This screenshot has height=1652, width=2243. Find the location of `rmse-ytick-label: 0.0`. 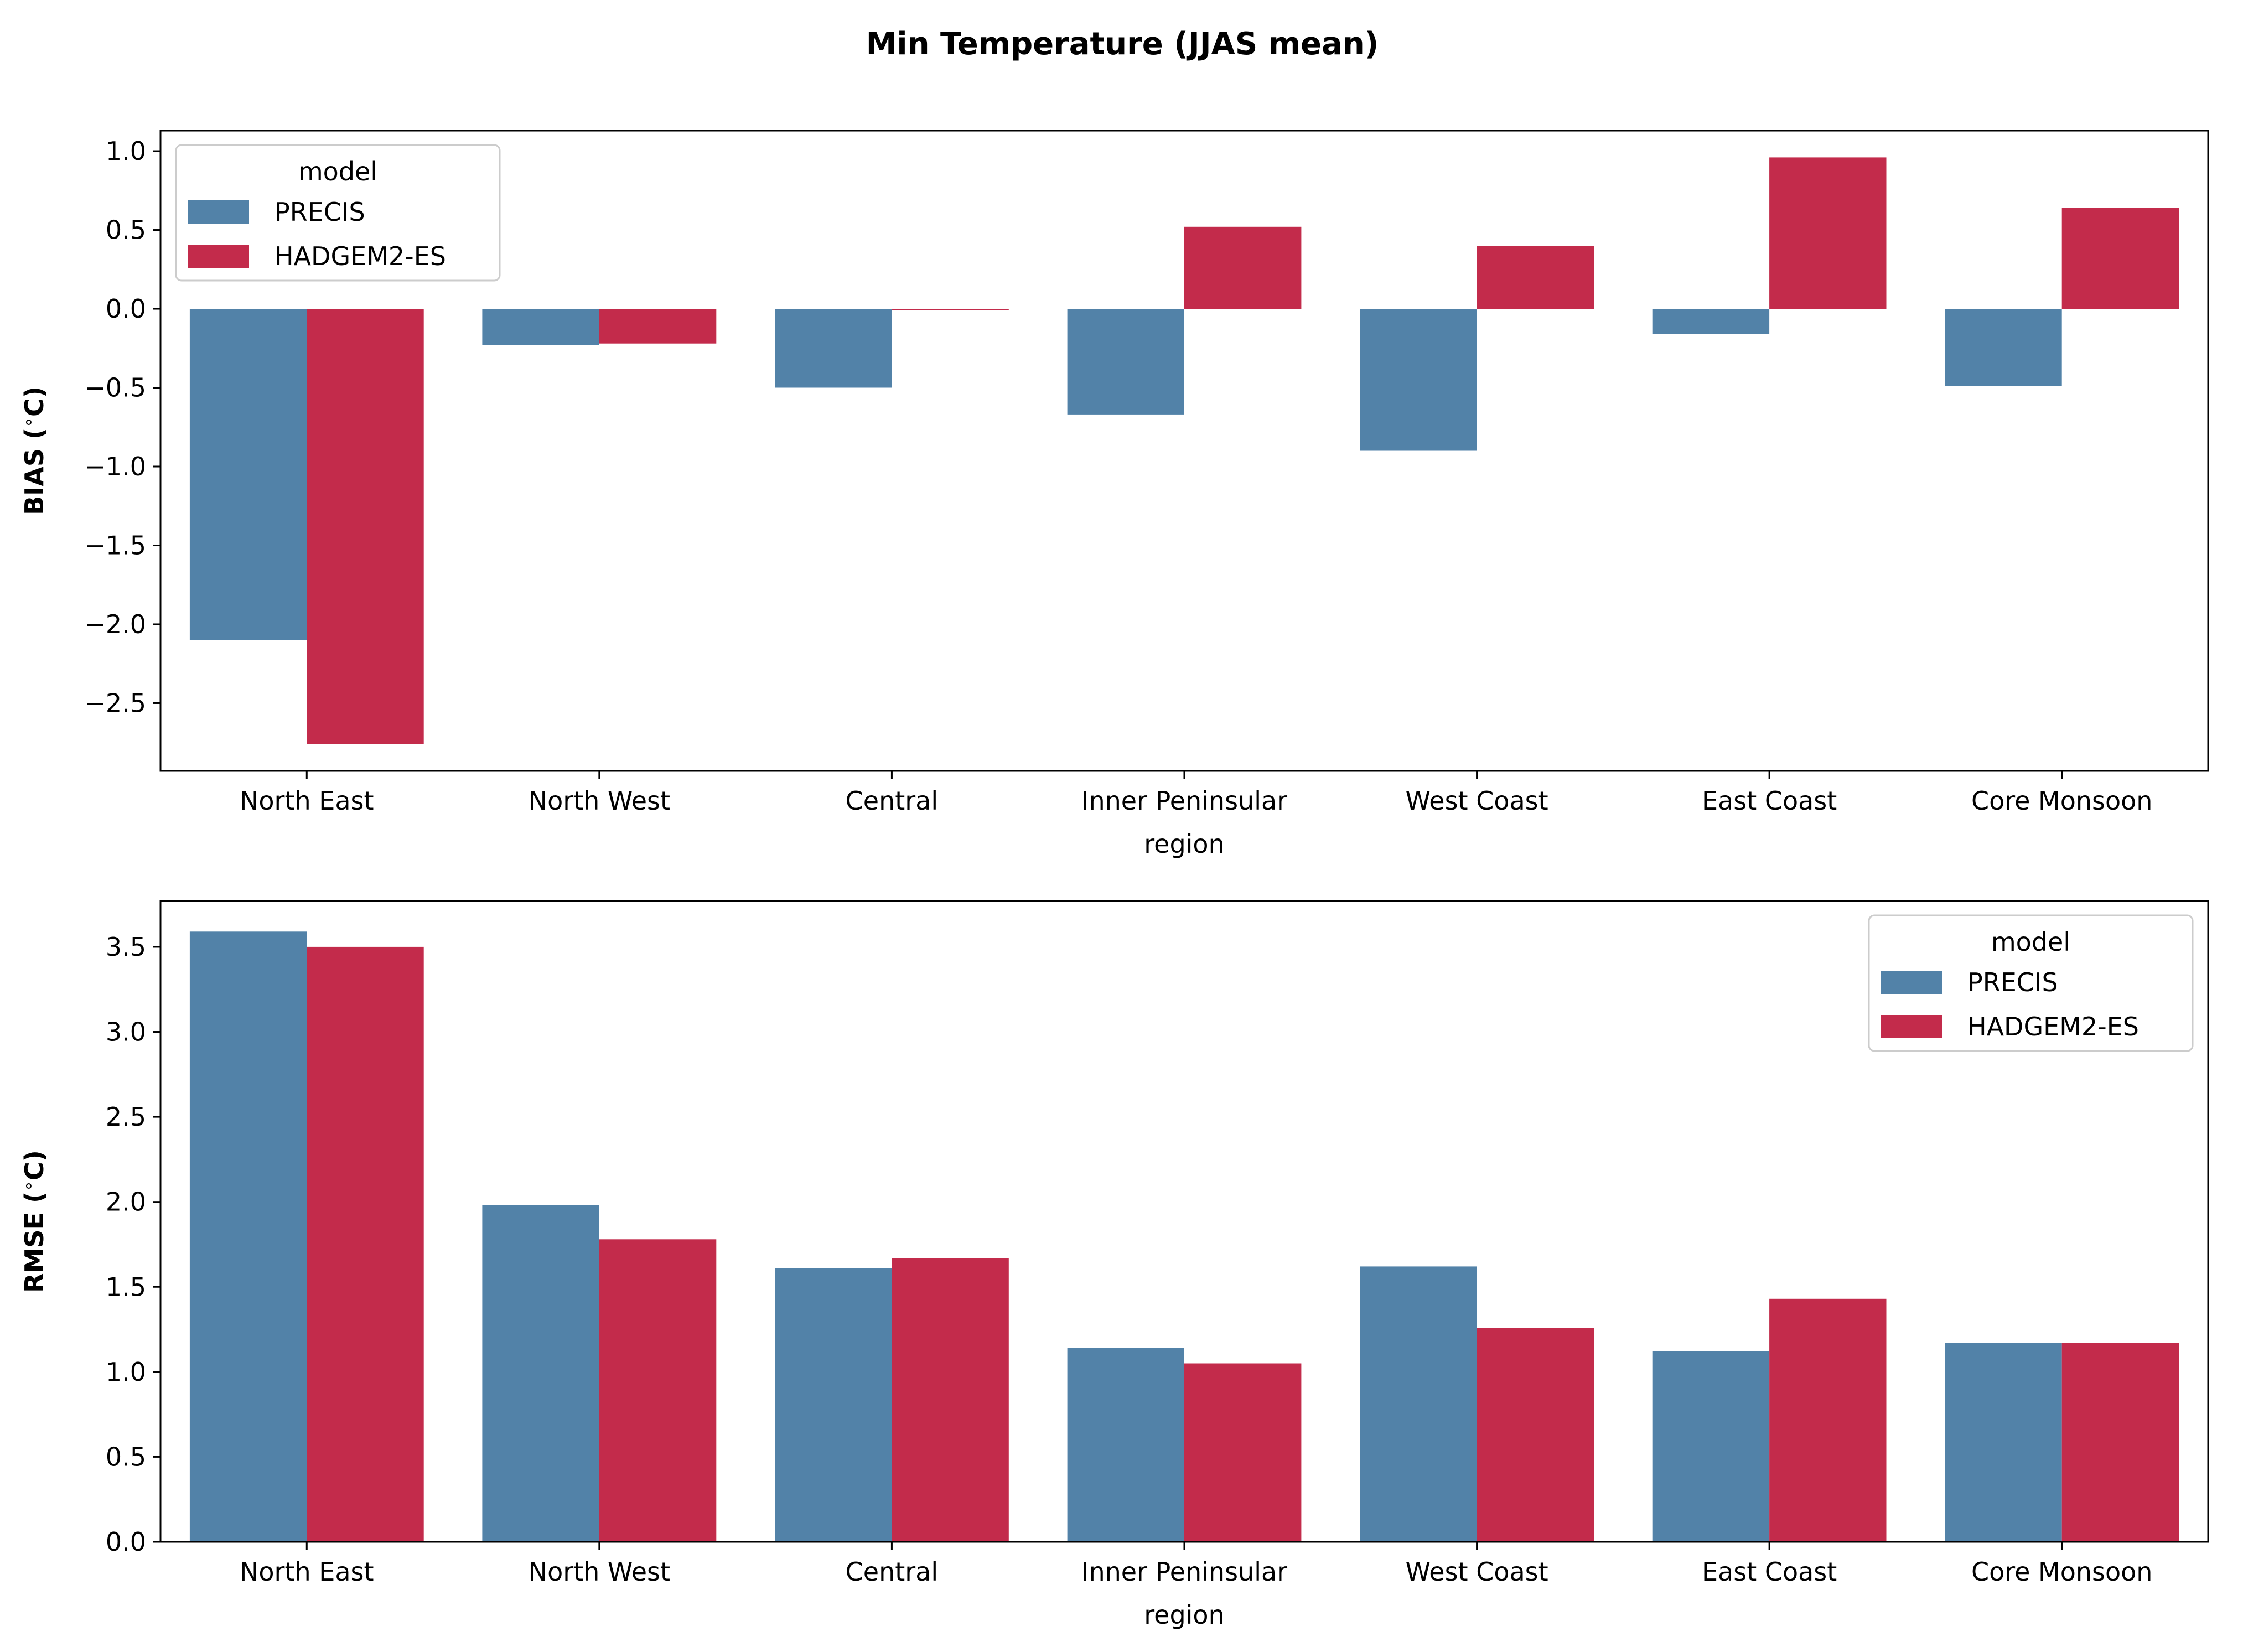

rmse-ytick-label: 0.0 is located at coordinates (126, 1542).